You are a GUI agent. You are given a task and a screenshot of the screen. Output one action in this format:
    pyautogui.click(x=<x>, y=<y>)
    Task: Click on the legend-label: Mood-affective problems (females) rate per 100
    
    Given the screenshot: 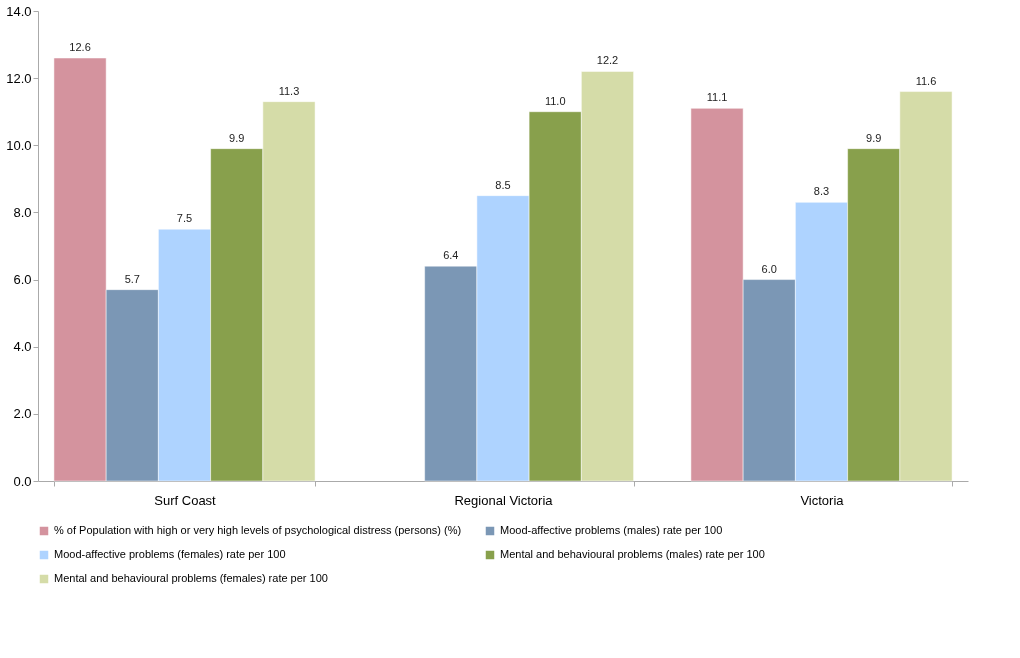 What is the action you would take?
    pyautogui.click(x=170, y=554)
    